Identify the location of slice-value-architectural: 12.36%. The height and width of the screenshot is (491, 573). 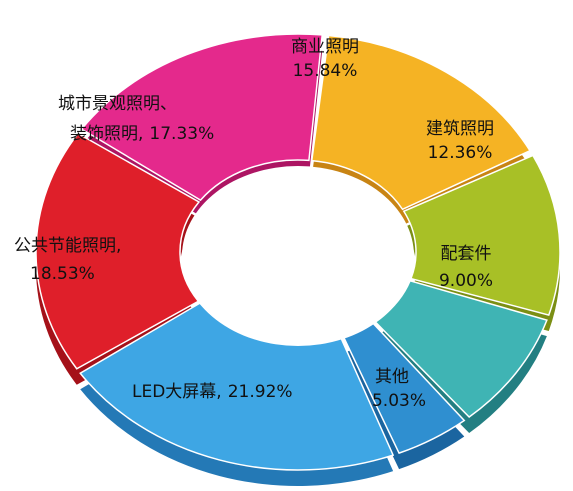
(460, 153).